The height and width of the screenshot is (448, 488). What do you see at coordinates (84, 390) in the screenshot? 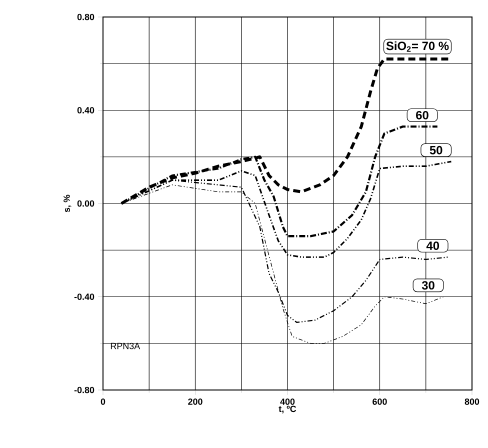
I see `y-tick-label: -0.80` at bounding box center [84, 390].